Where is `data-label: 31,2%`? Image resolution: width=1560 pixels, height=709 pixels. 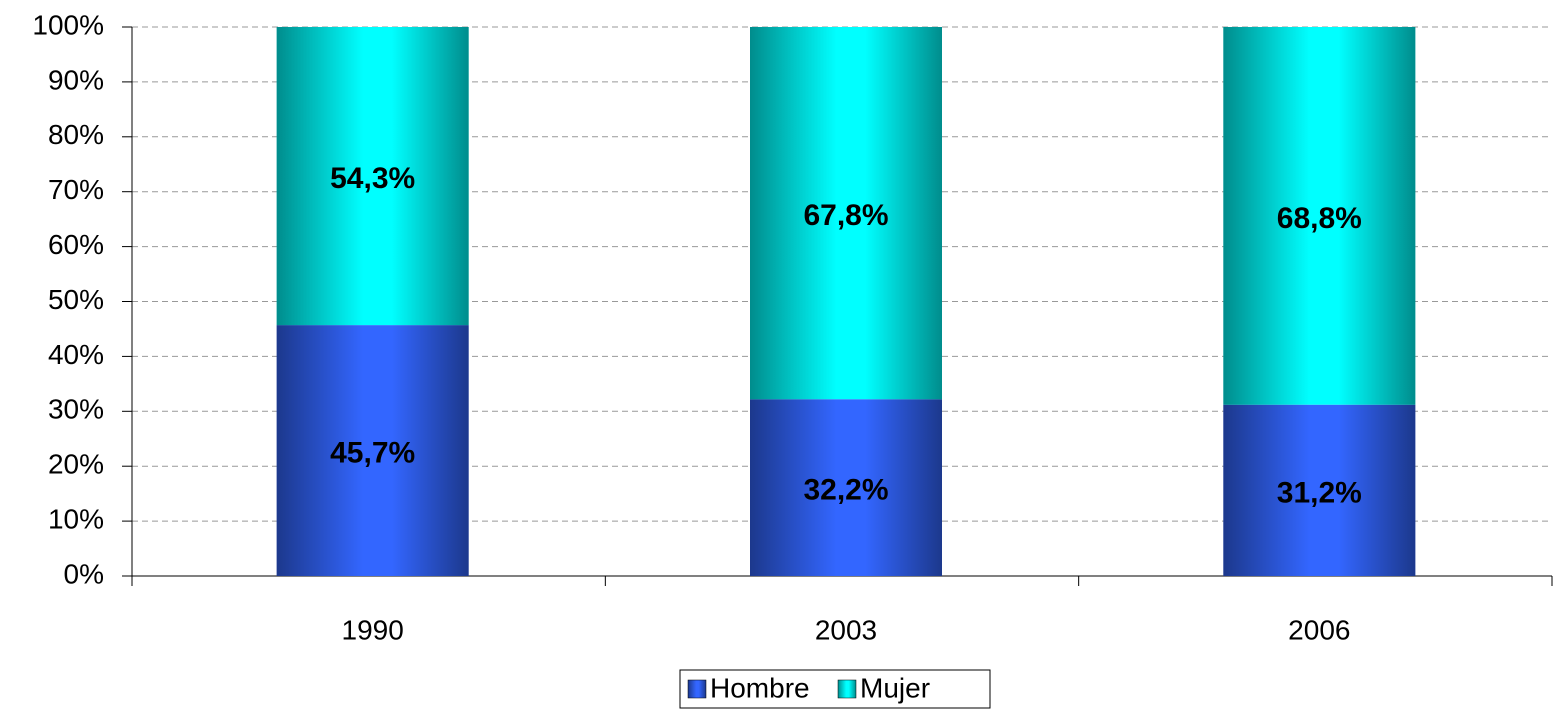
data-label: 31,2% is located at coordinates (1319, 492).